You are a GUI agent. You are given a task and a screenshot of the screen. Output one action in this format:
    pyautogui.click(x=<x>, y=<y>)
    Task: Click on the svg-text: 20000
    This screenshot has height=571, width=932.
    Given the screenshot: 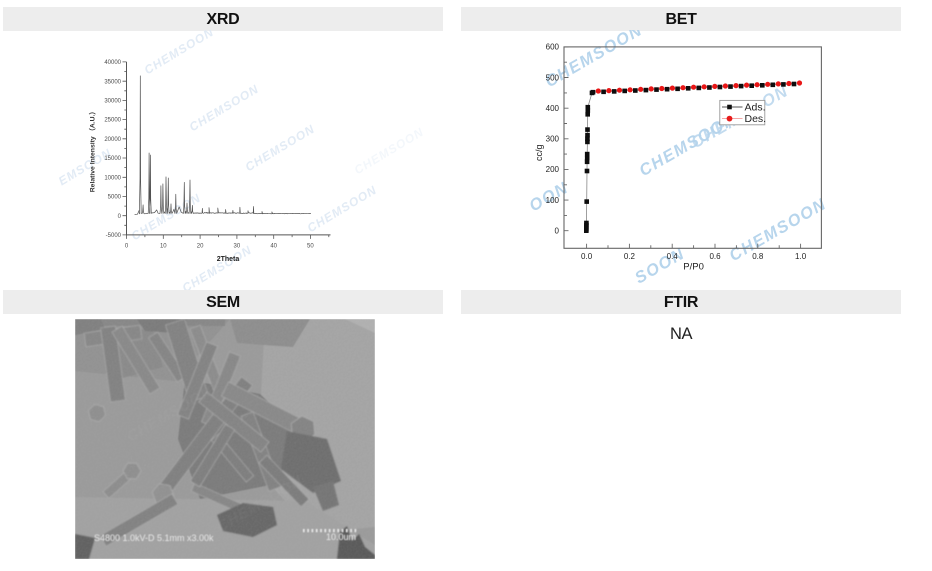 What is the action you would take?
    pyautogui.click(x=112, y=140)
    